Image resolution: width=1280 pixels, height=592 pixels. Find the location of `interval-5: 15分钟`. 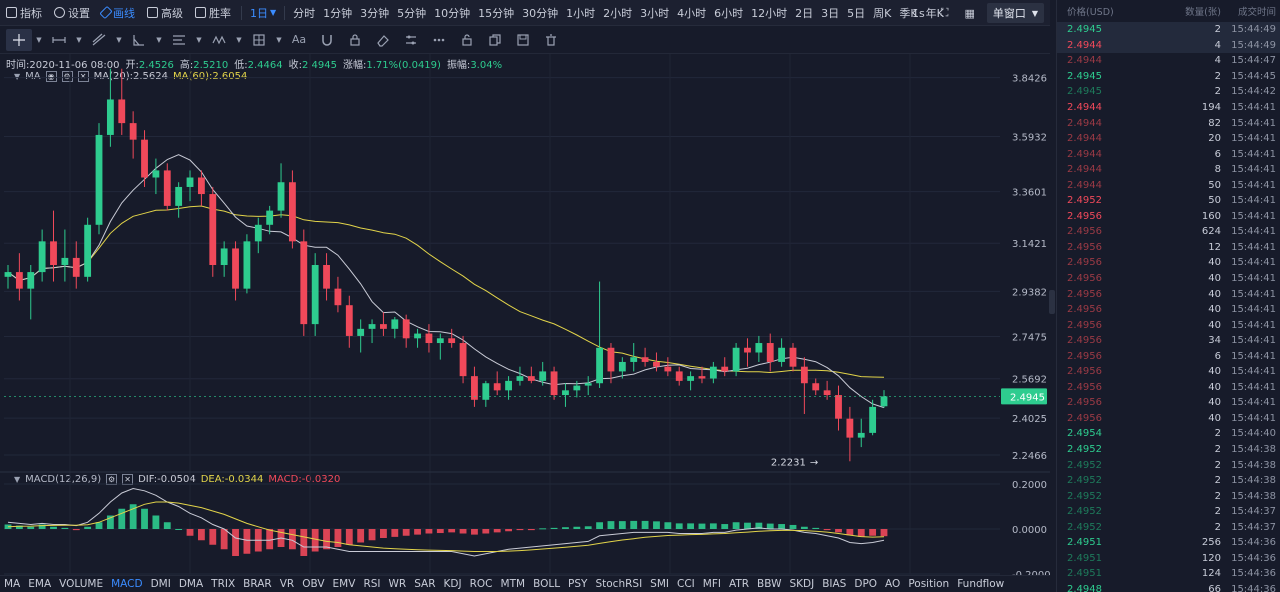

interval-5: 15分钟 is located at coordinates (496, 13).